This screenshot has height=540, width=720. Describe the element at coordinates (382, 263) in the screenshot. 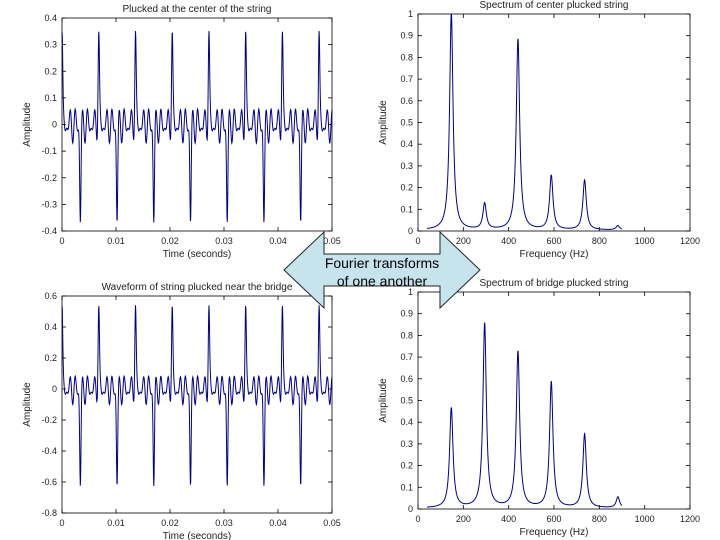

I see `arrow-label-line1: Fourier transforms` at that location.